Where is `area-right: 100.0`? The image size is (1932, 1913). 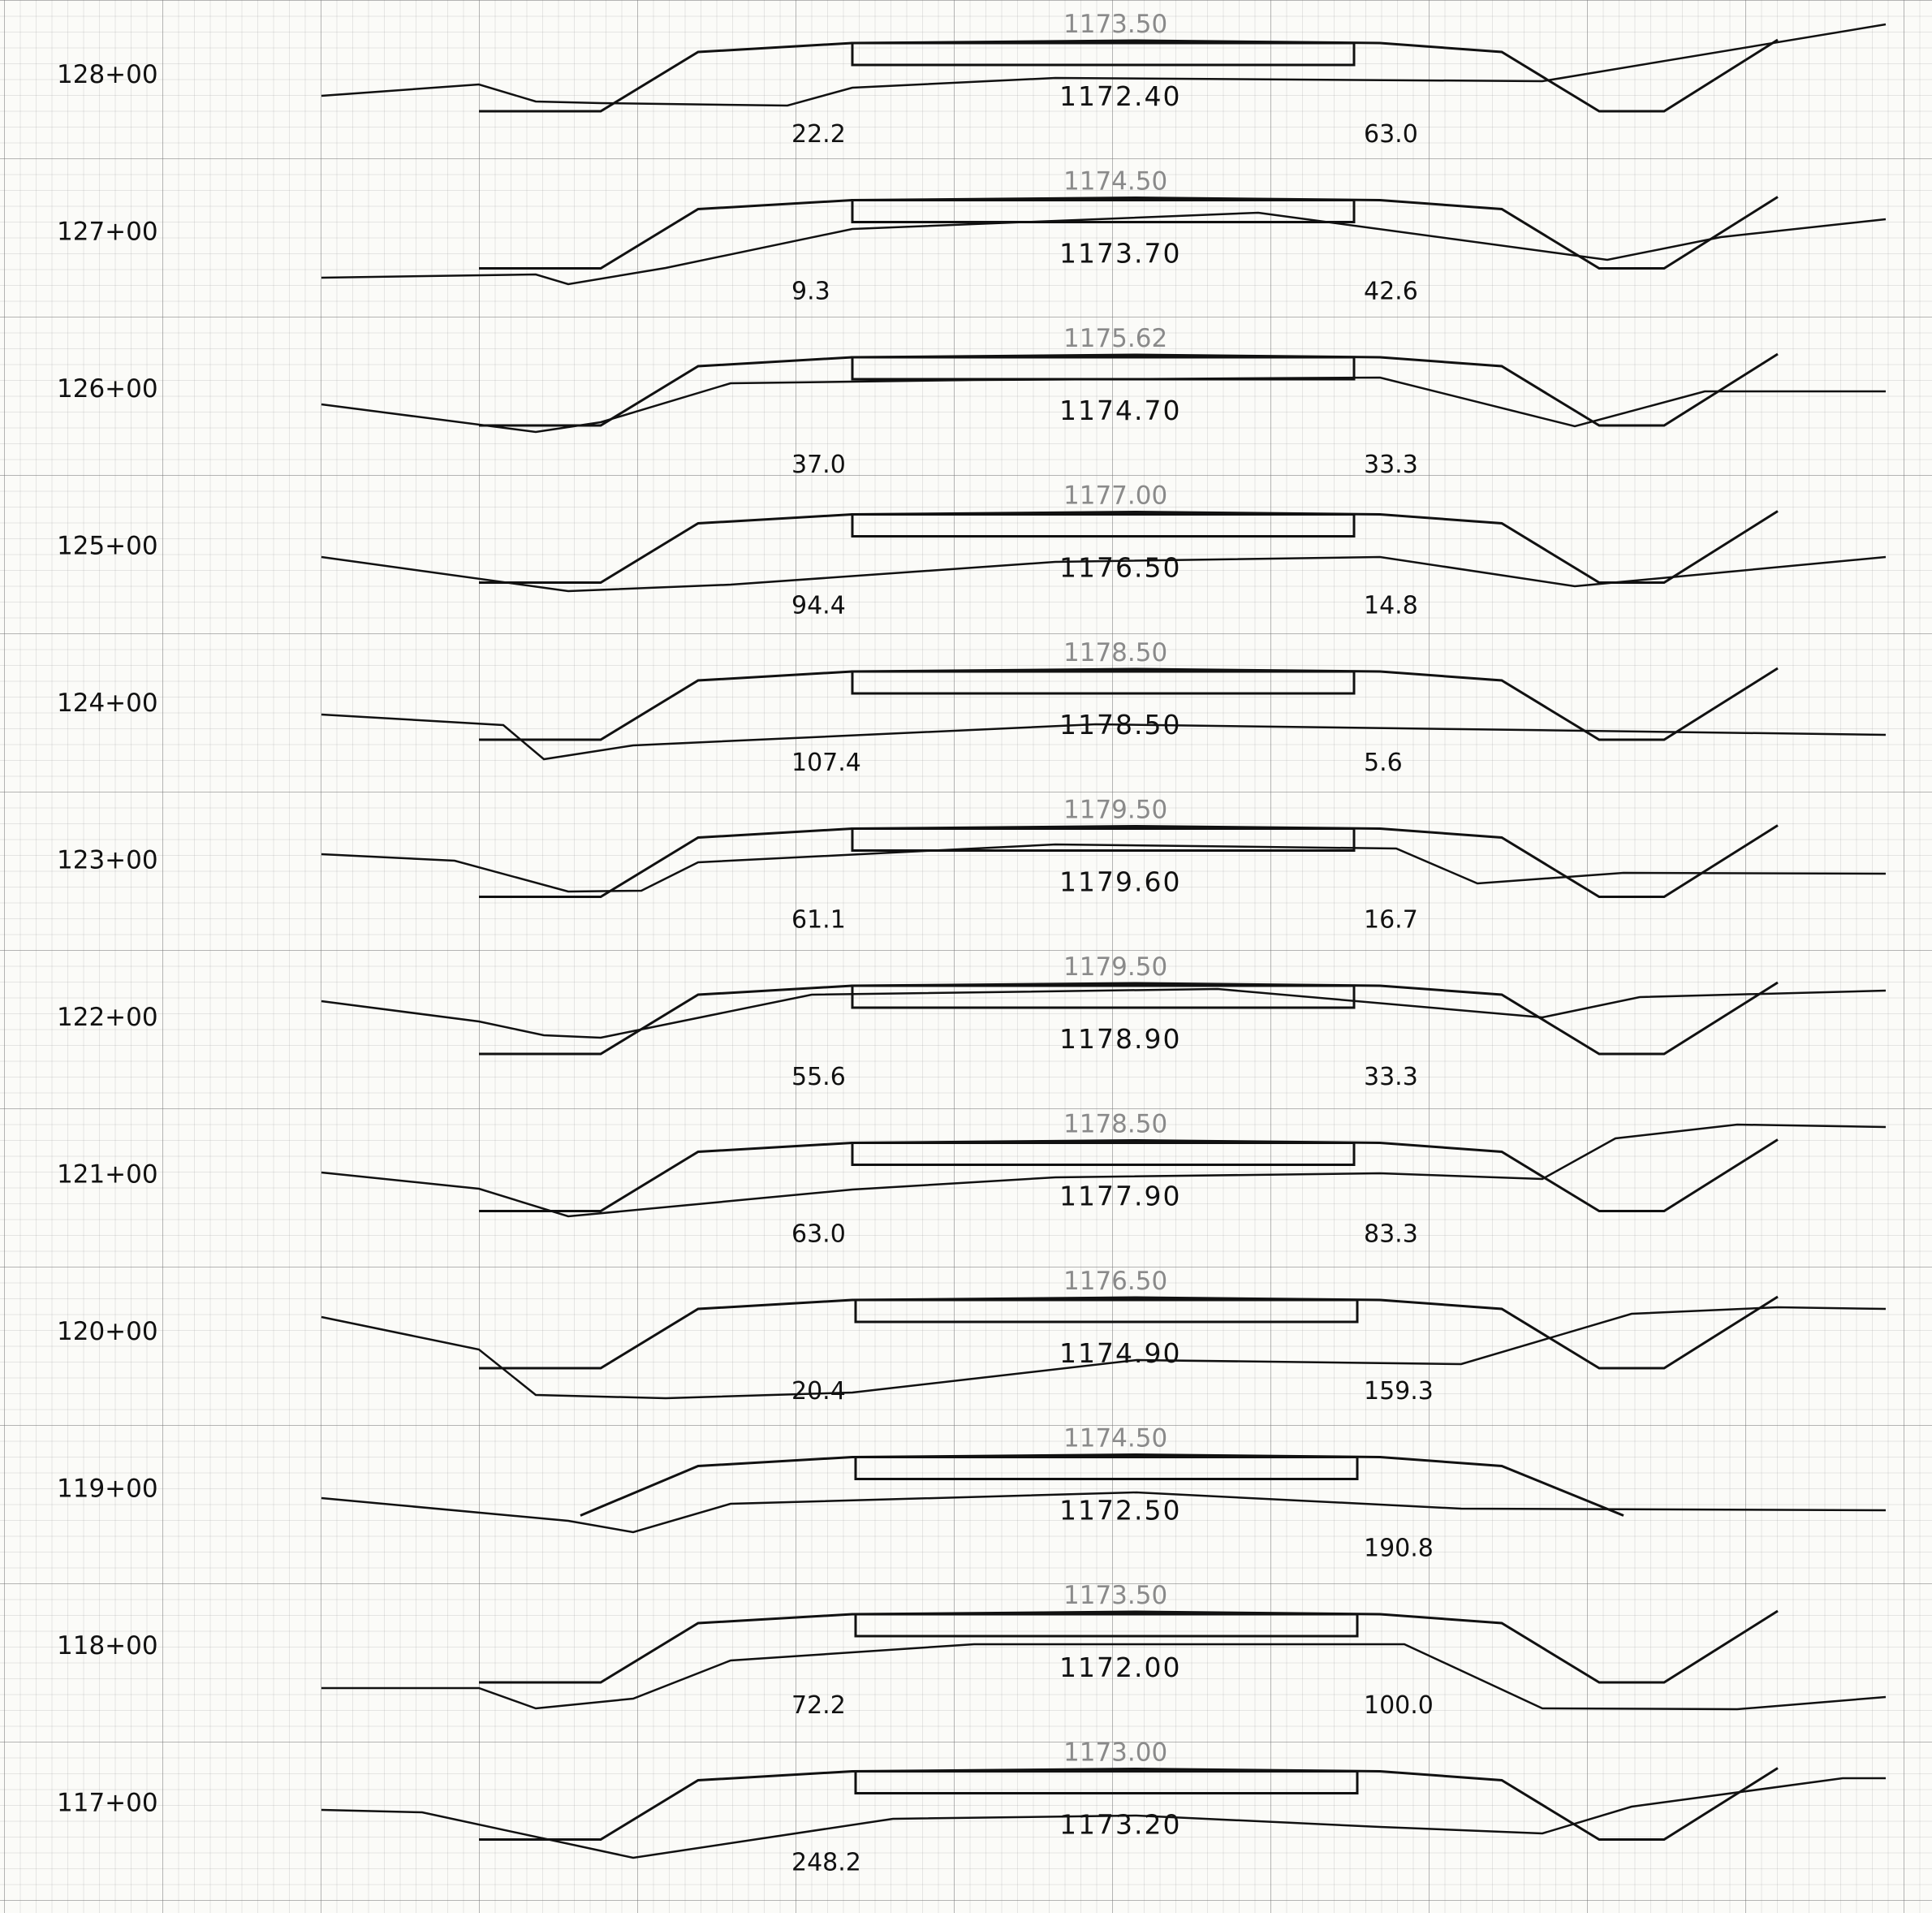
area-right: 100.0 is located at coordinates (1399, 1706).